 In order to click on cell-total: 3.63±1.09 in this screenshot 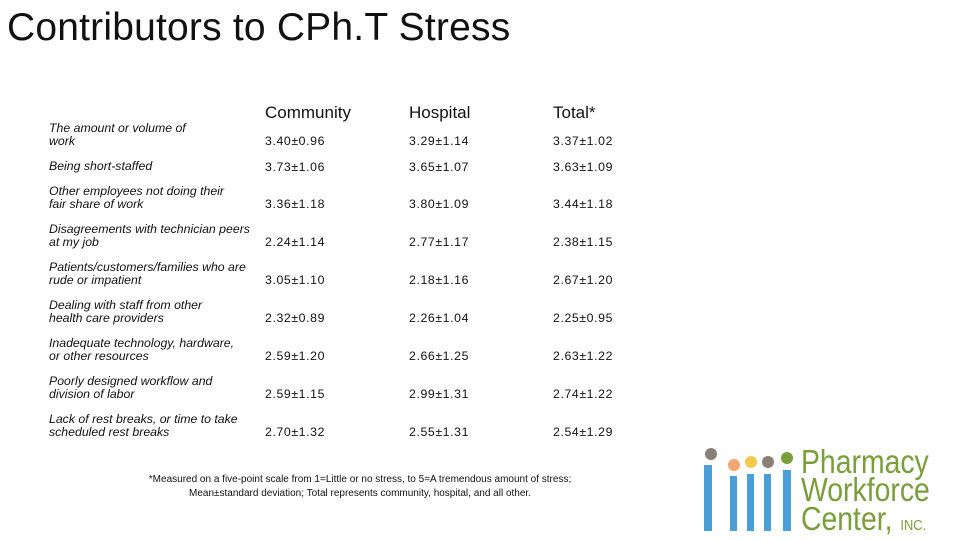, I will do `click(583, 167)`.